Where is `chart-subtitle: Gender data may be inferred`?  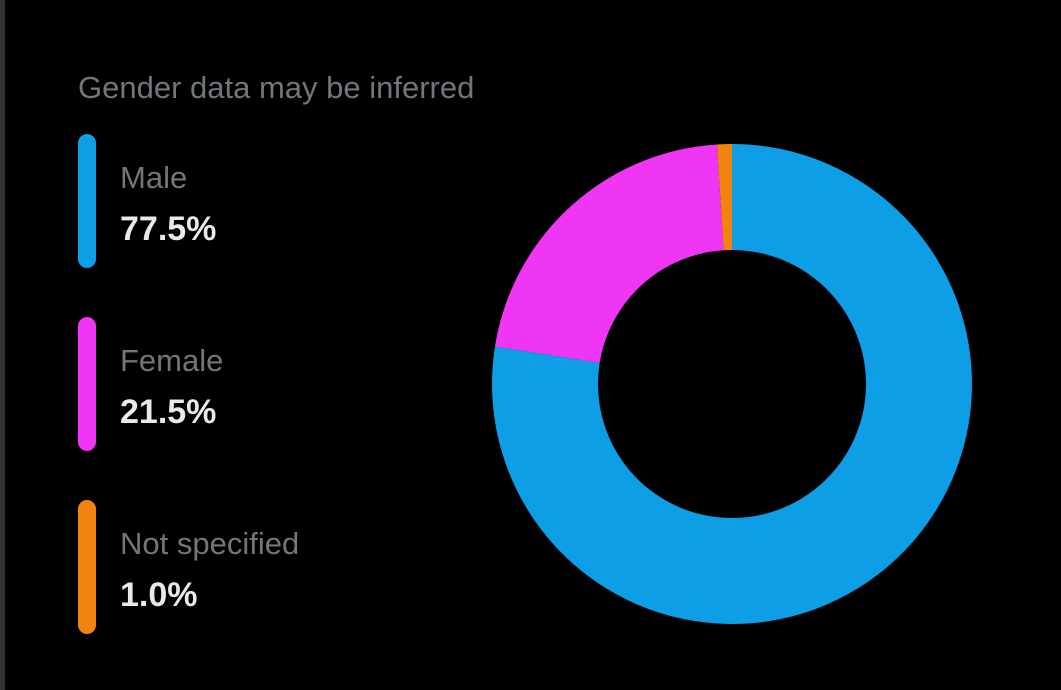
chart-subtitle: Gender data may be inferred is located at coordinates (276, 87).